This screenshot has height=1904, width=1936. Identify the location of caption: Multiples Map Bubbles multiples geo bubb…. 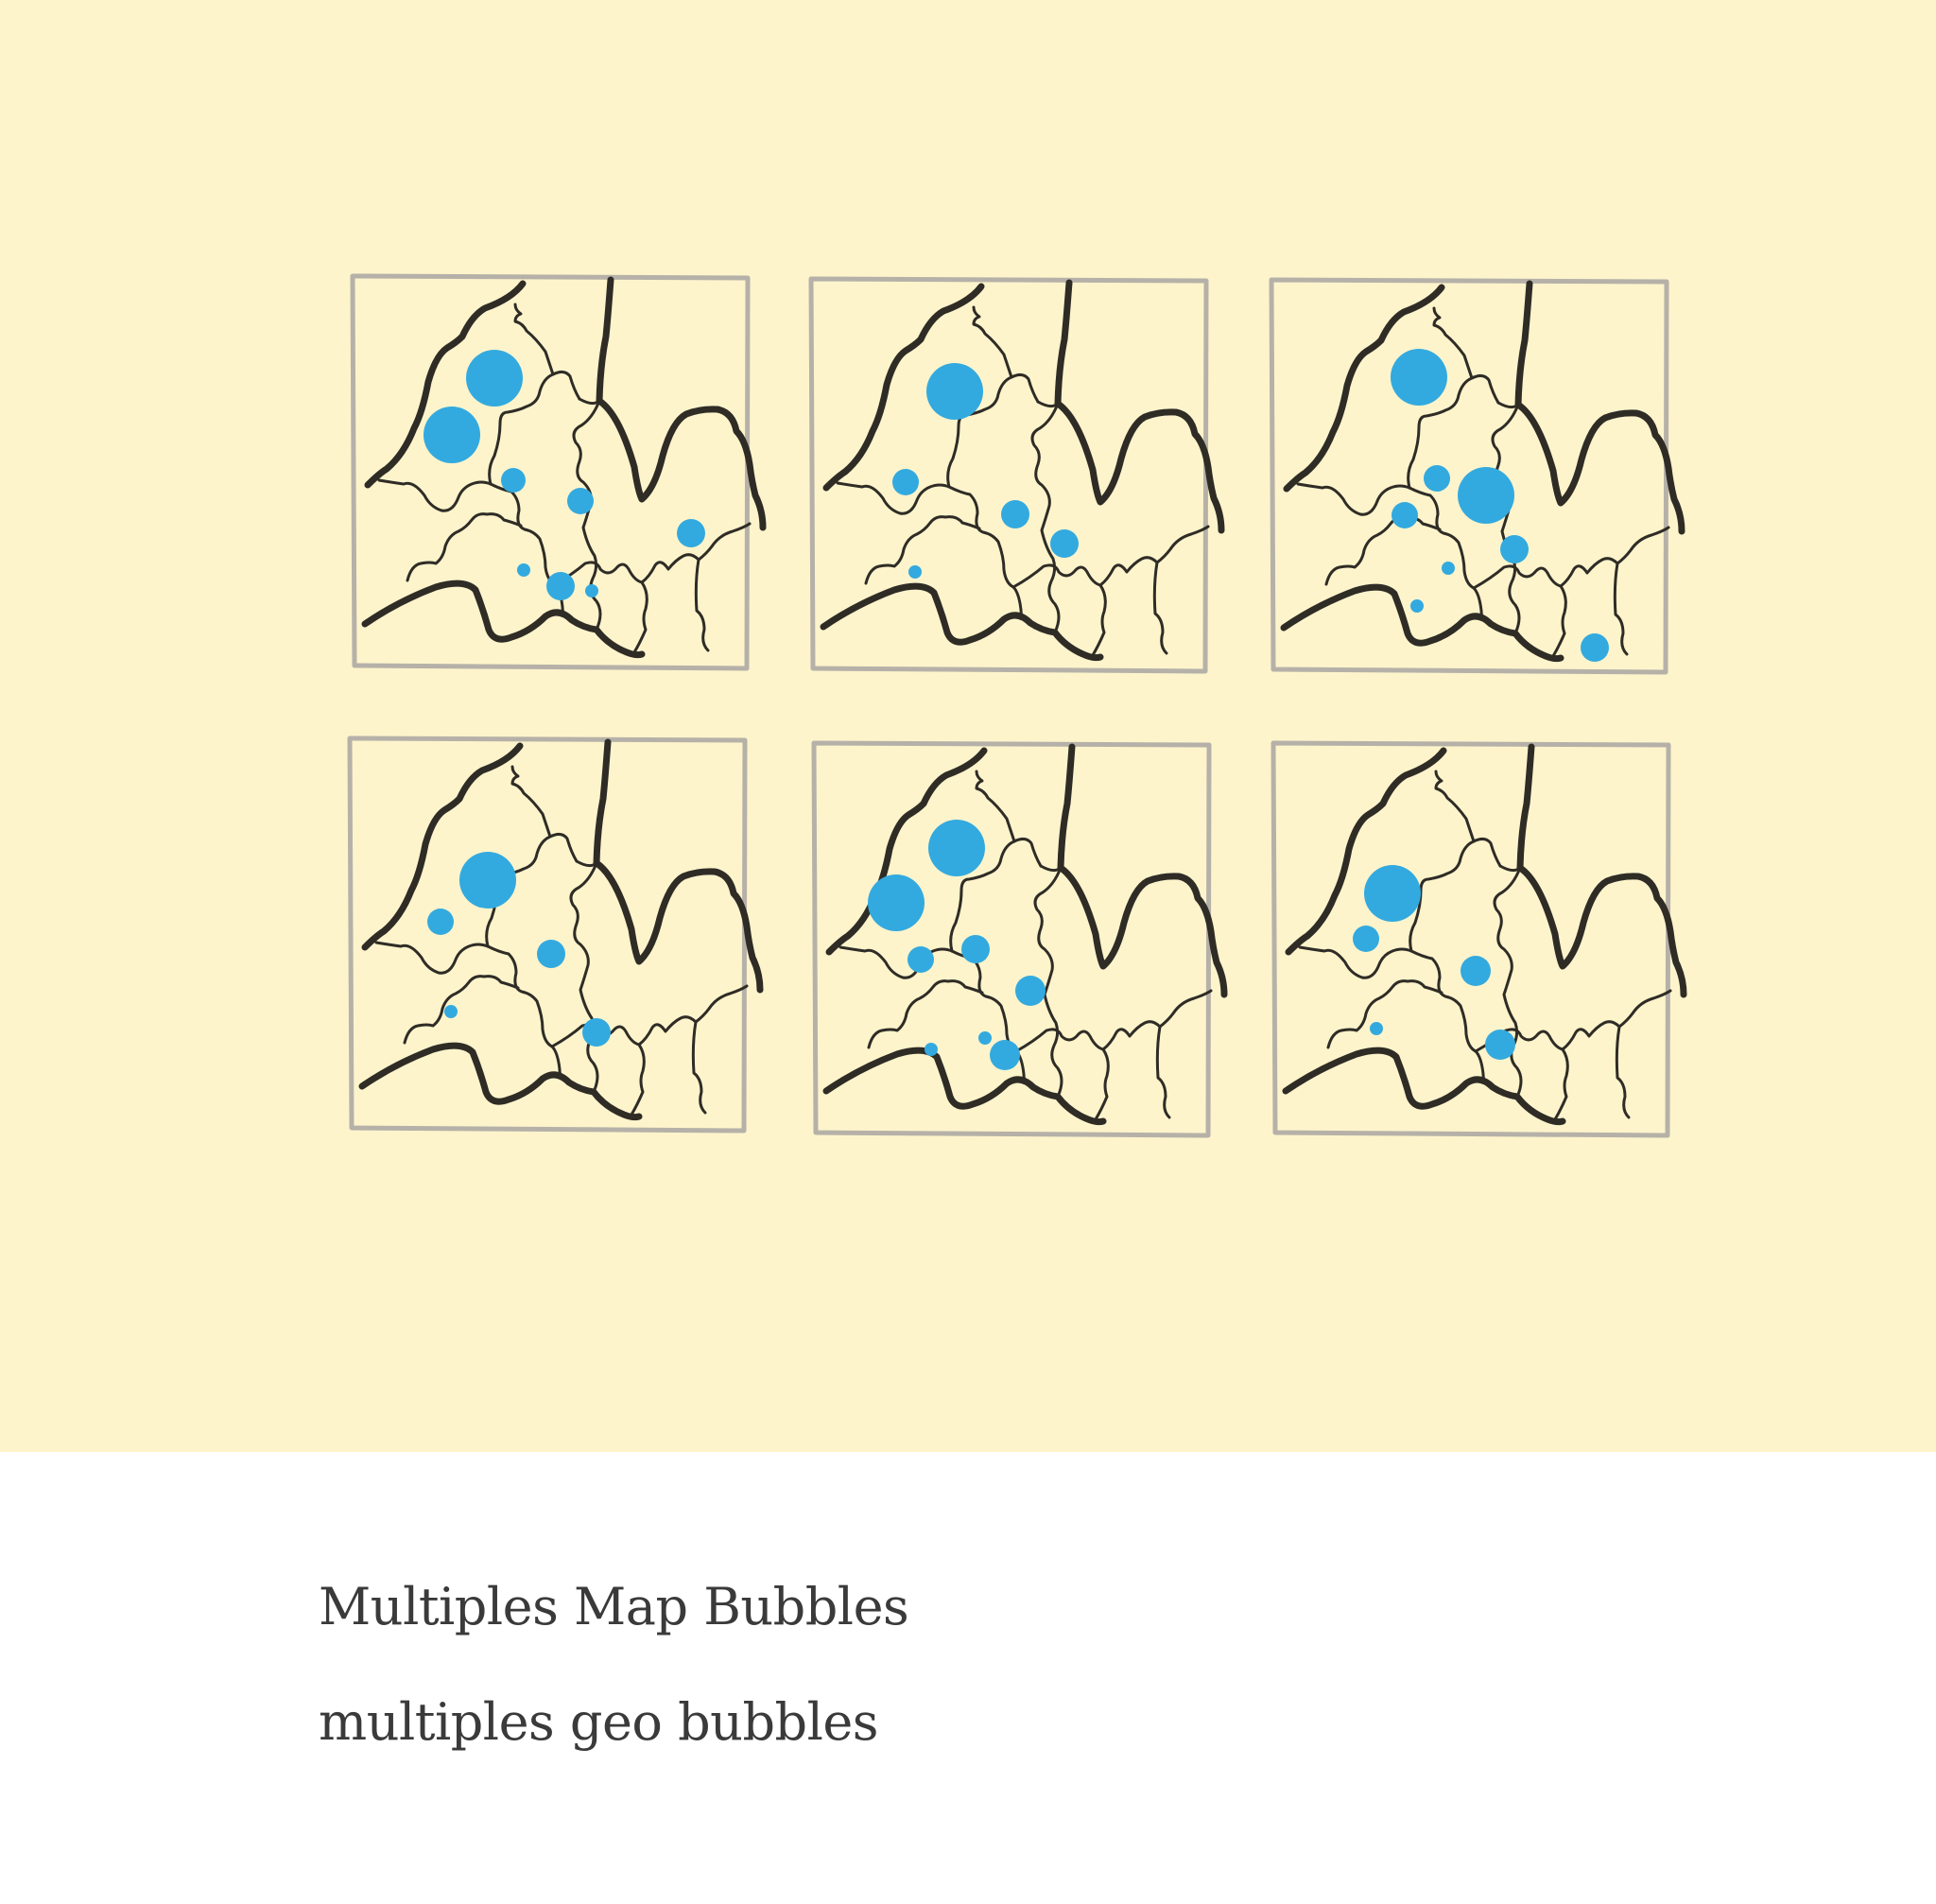
(1028, 1665).